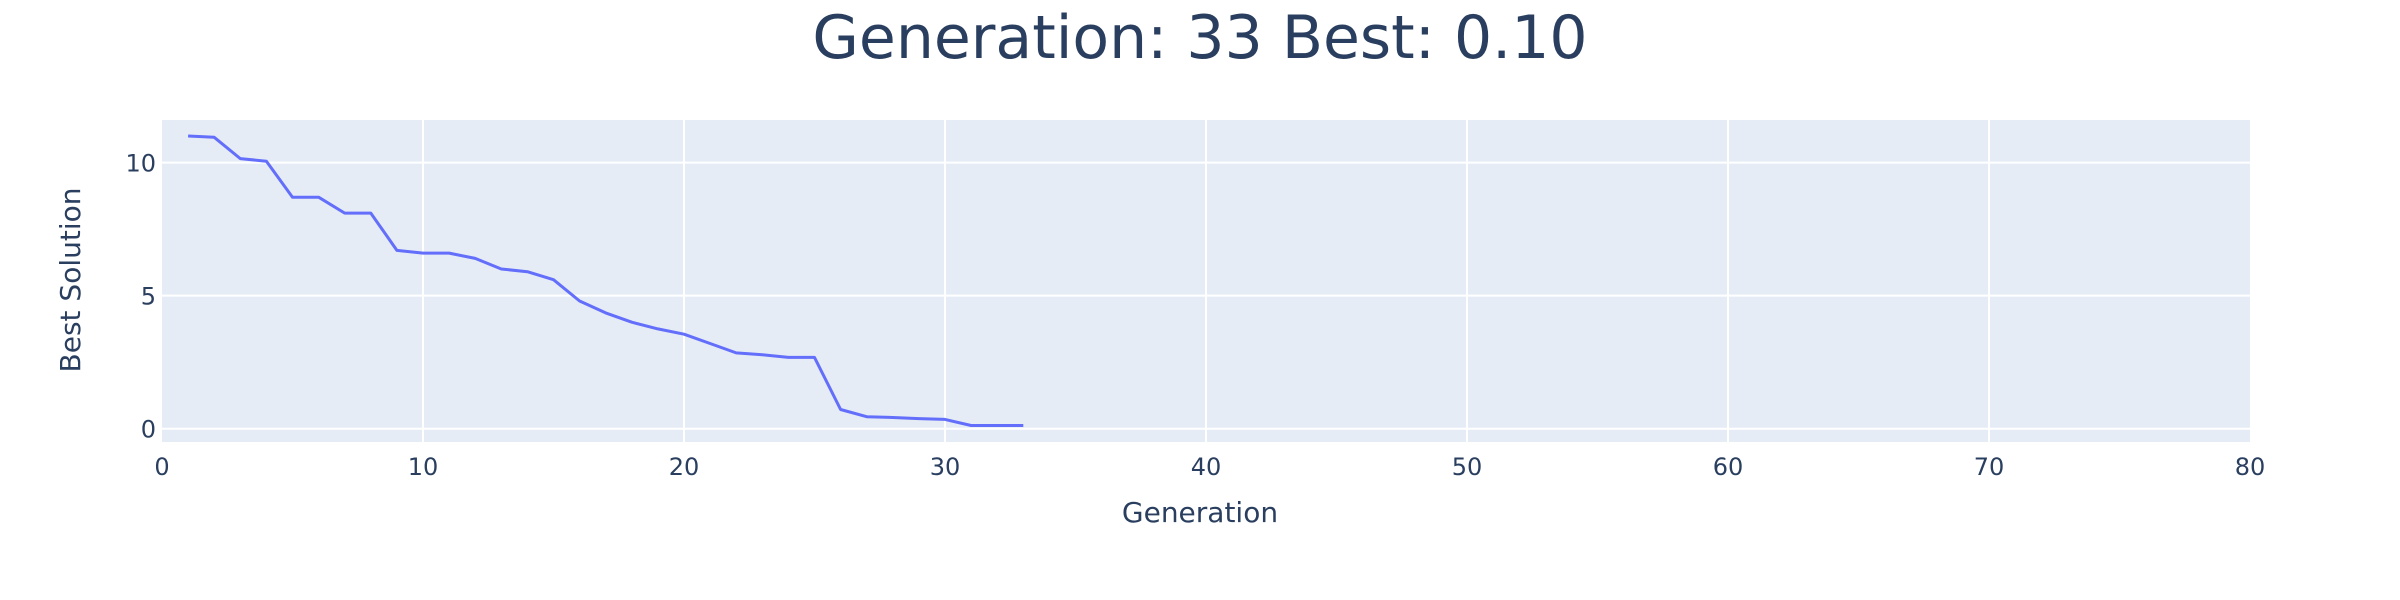  What do you see at coordinates (70, 280) in the screenshot?
I see `y-axis-title: Best Solution` at bounding box center [70, 280].